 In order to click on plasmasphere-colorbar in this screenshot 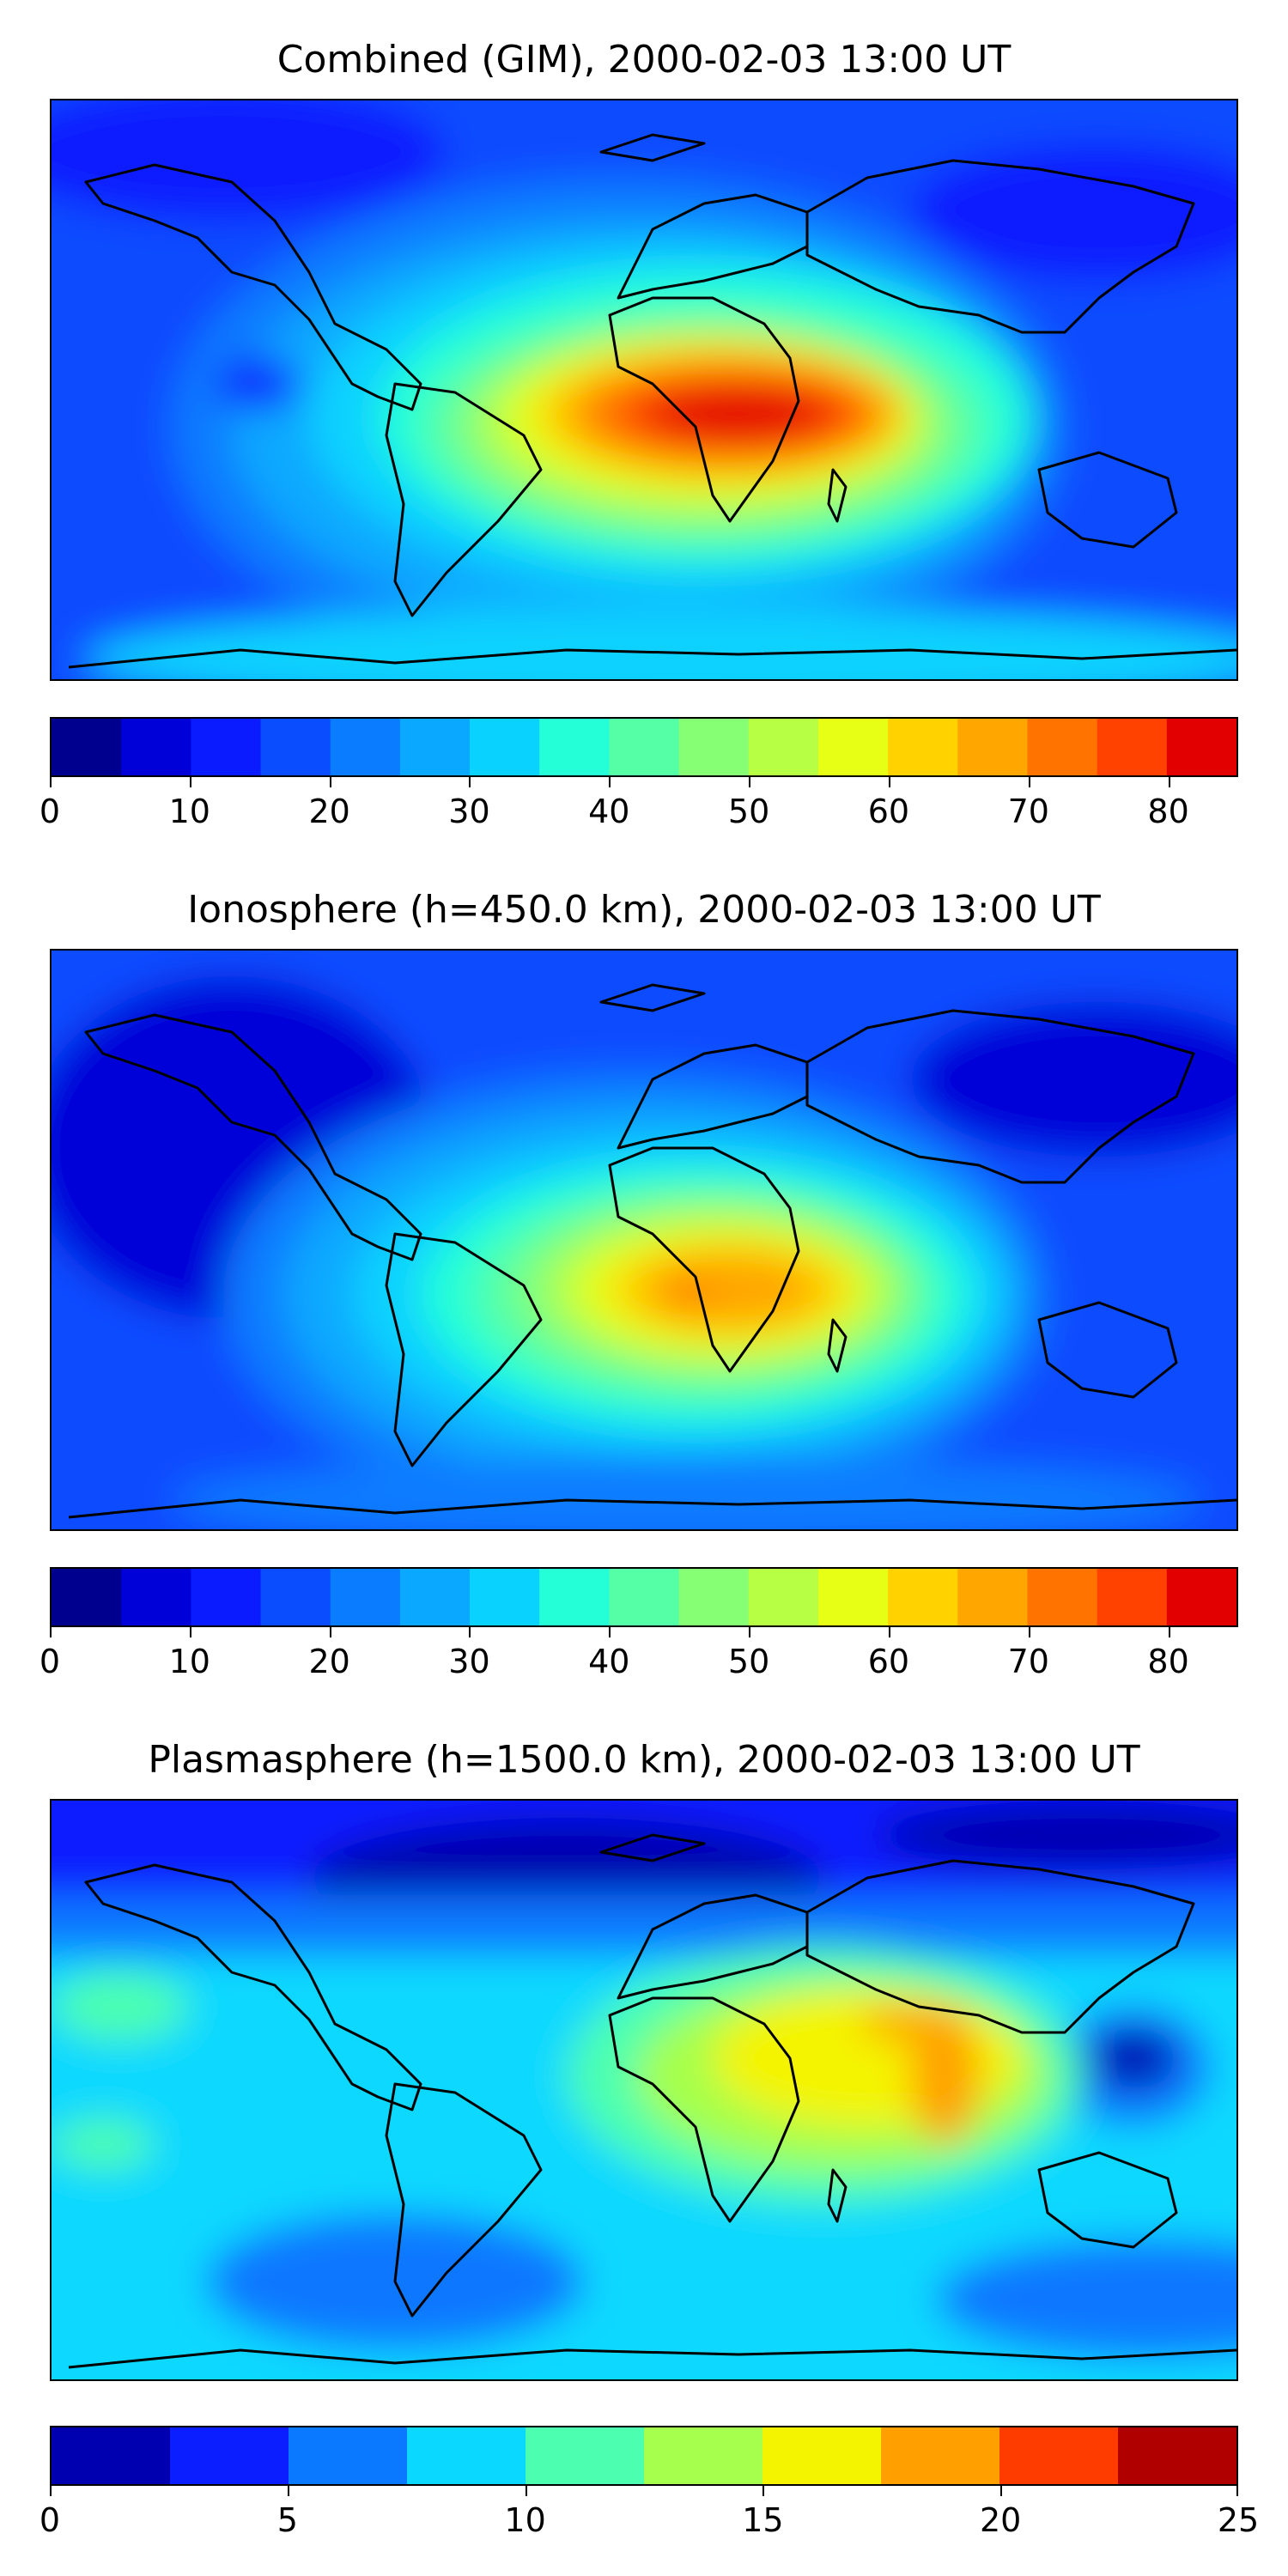, I will do `click(644, 2456)`.